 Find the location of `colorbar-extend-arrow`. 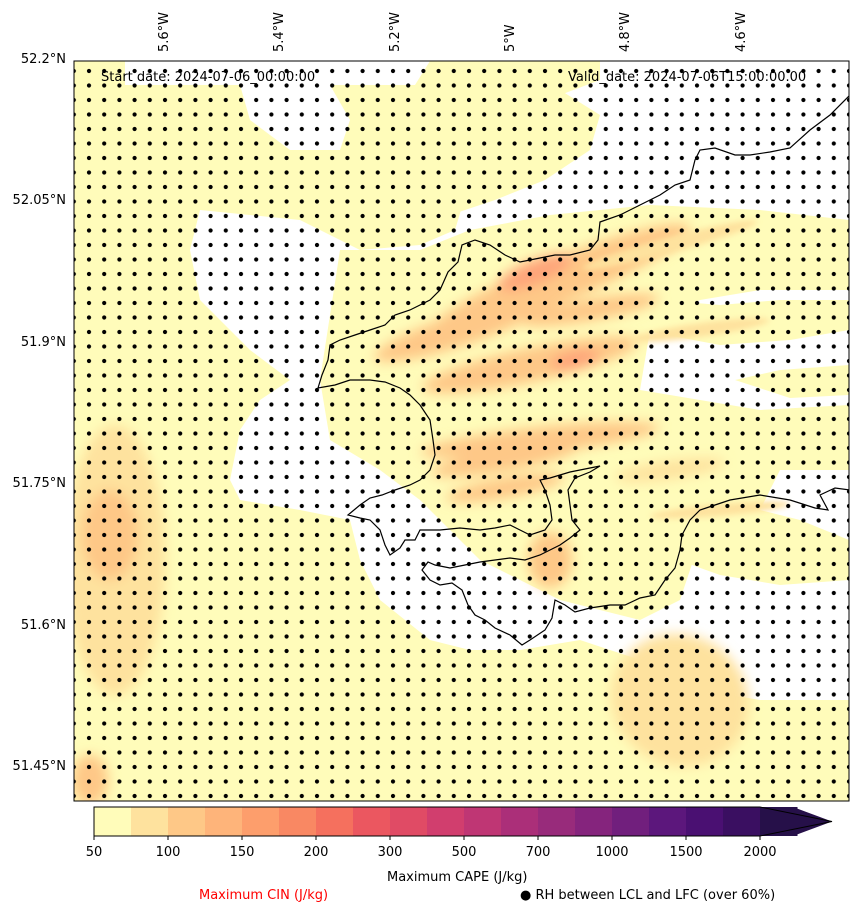

colorbar-extend-arrow is located at coordinates (796, 821).